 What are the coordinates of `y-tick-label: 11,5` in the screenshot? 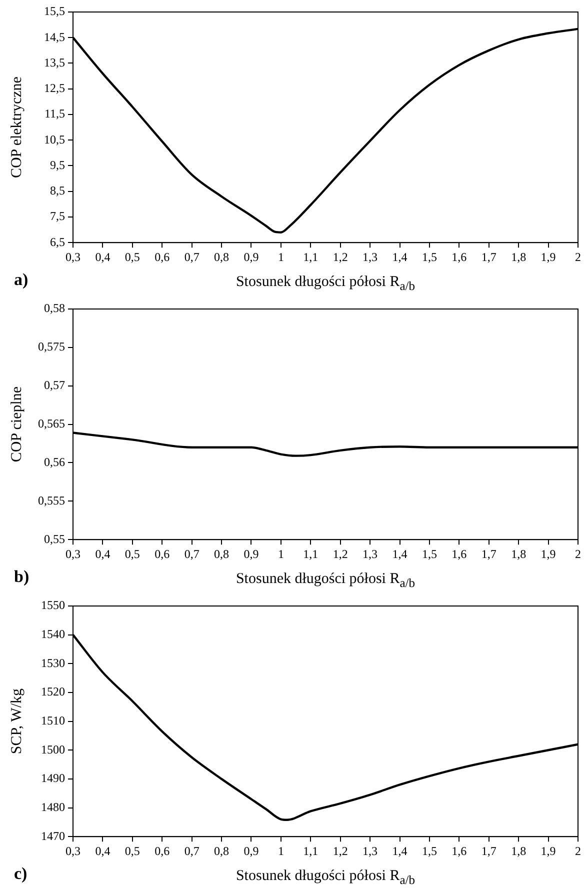 It's located at (54, 113).